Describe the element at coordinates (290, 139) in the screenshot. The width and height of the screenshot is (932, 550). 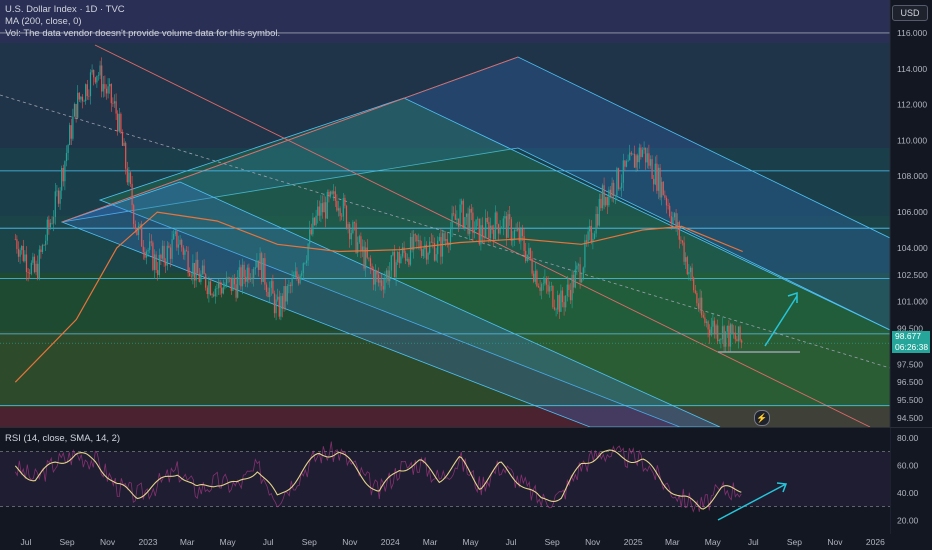
I see `uptrend-line-red` at that location.